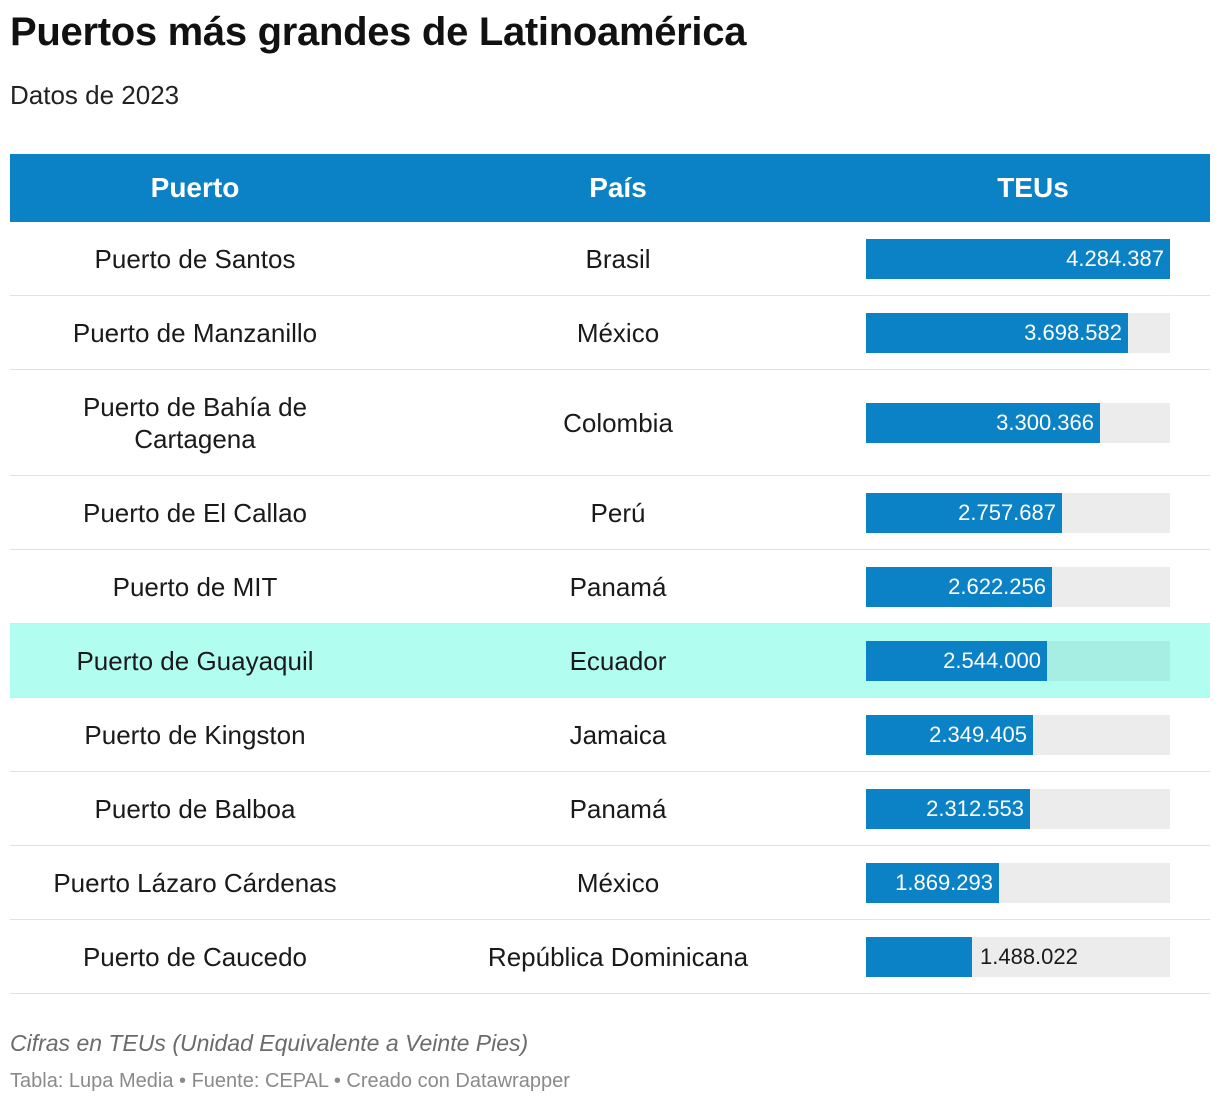 The image size is (1220, 1106). I want to click on table-header: Puerto País TEUs, so click(610, 188).